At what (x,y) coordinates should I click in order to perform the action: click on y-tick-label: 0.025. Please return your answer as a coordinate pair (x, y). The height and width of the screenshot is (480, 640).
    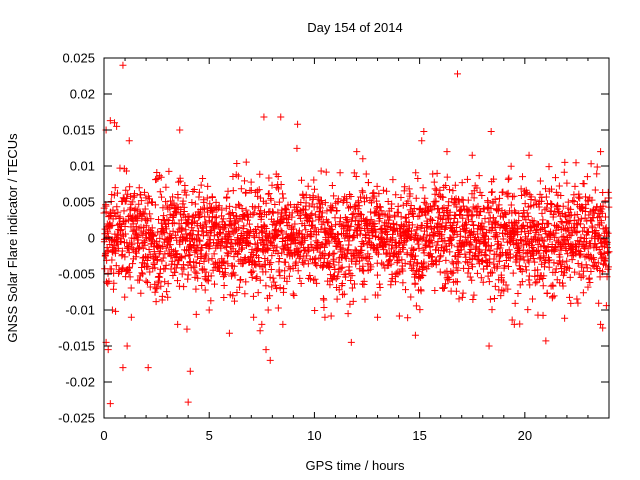
    Looking at the image, I should click on (78, 58).